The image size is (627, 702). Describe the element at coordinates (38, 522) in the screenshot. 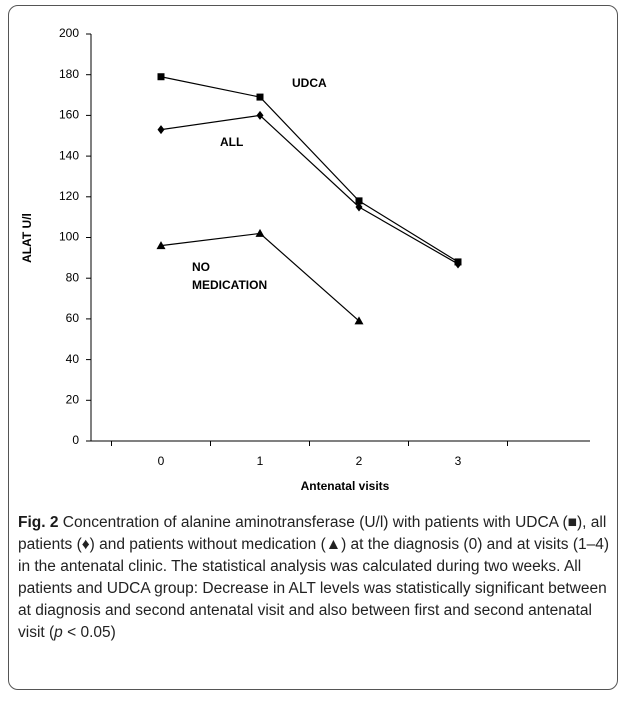

I see `caption-label: Fig. 2` at that location.